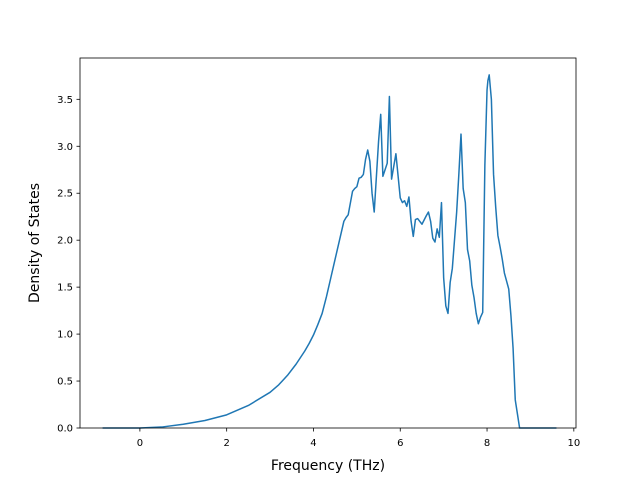  Describe the element at coordinates (65, 288) in the screenshot. I see `y-tick-label: 1.5` at that location.